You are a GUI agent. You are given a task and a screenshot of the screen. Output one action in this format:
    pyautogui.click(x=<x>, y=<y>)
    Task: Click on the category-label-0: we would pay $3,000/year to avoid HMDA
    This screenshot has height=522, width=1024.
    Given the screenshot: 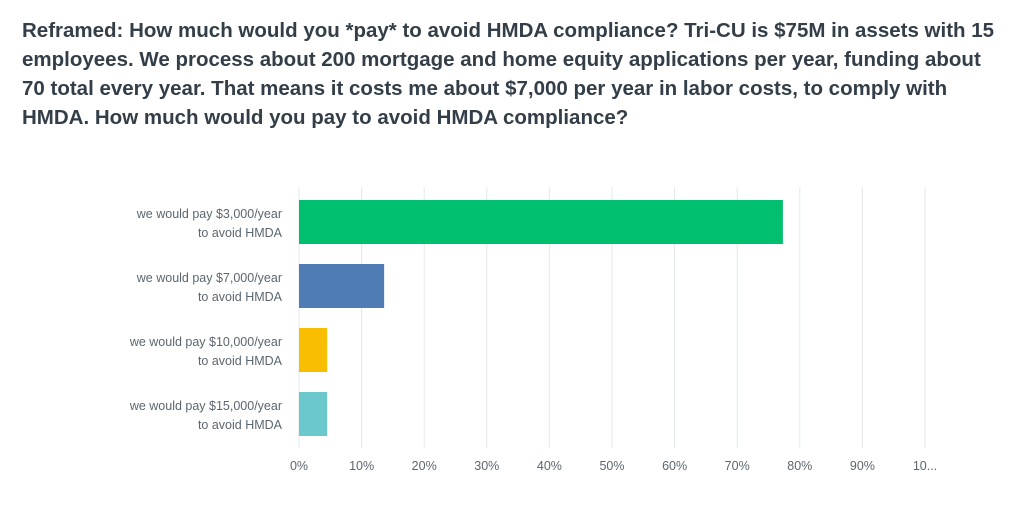 What is the action you would take?
    pyautogui.click(x=209, y=223)
    